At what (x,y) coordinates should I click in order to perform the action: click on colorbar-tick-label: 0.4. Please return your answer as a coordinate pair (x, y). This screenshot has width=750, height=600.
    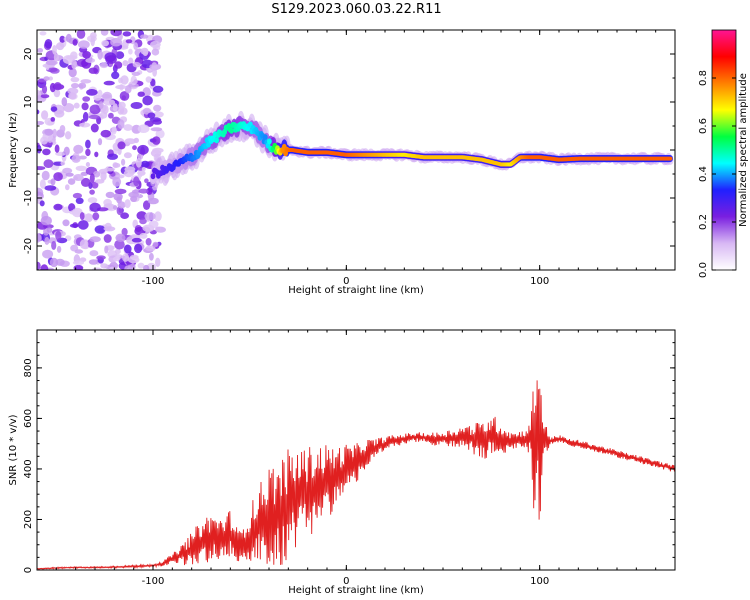
    Looking at the image, I should click on (703, 174).